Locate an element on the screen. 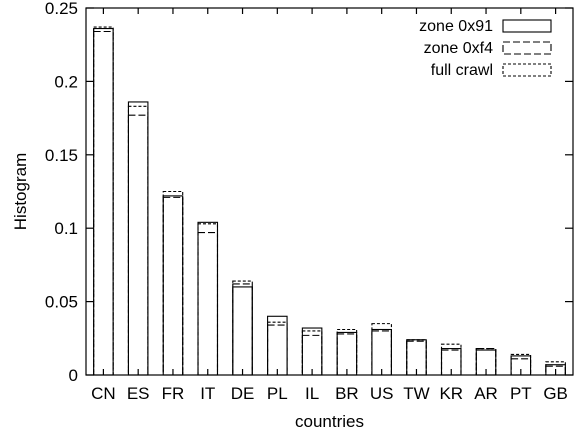 The width and height of the screenshot is (583, 434). bar-zone-0x91-es is located at coordinates (138, 238).